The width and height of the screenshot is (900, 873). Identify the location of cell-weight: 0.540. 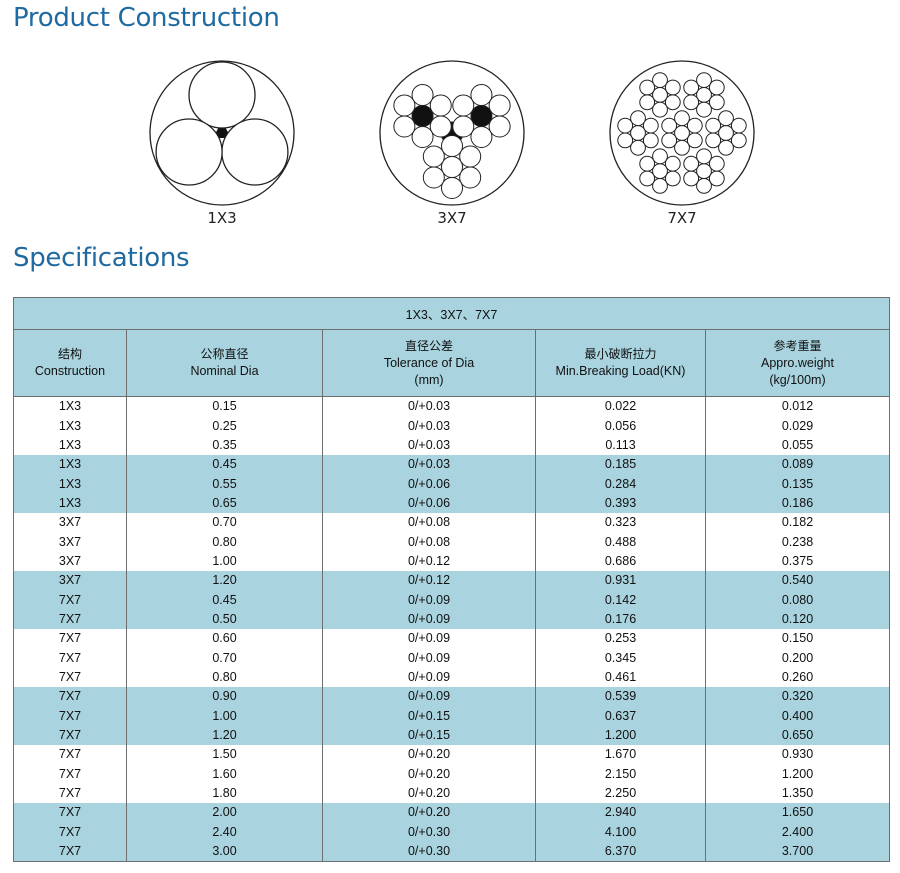
(797, 581).